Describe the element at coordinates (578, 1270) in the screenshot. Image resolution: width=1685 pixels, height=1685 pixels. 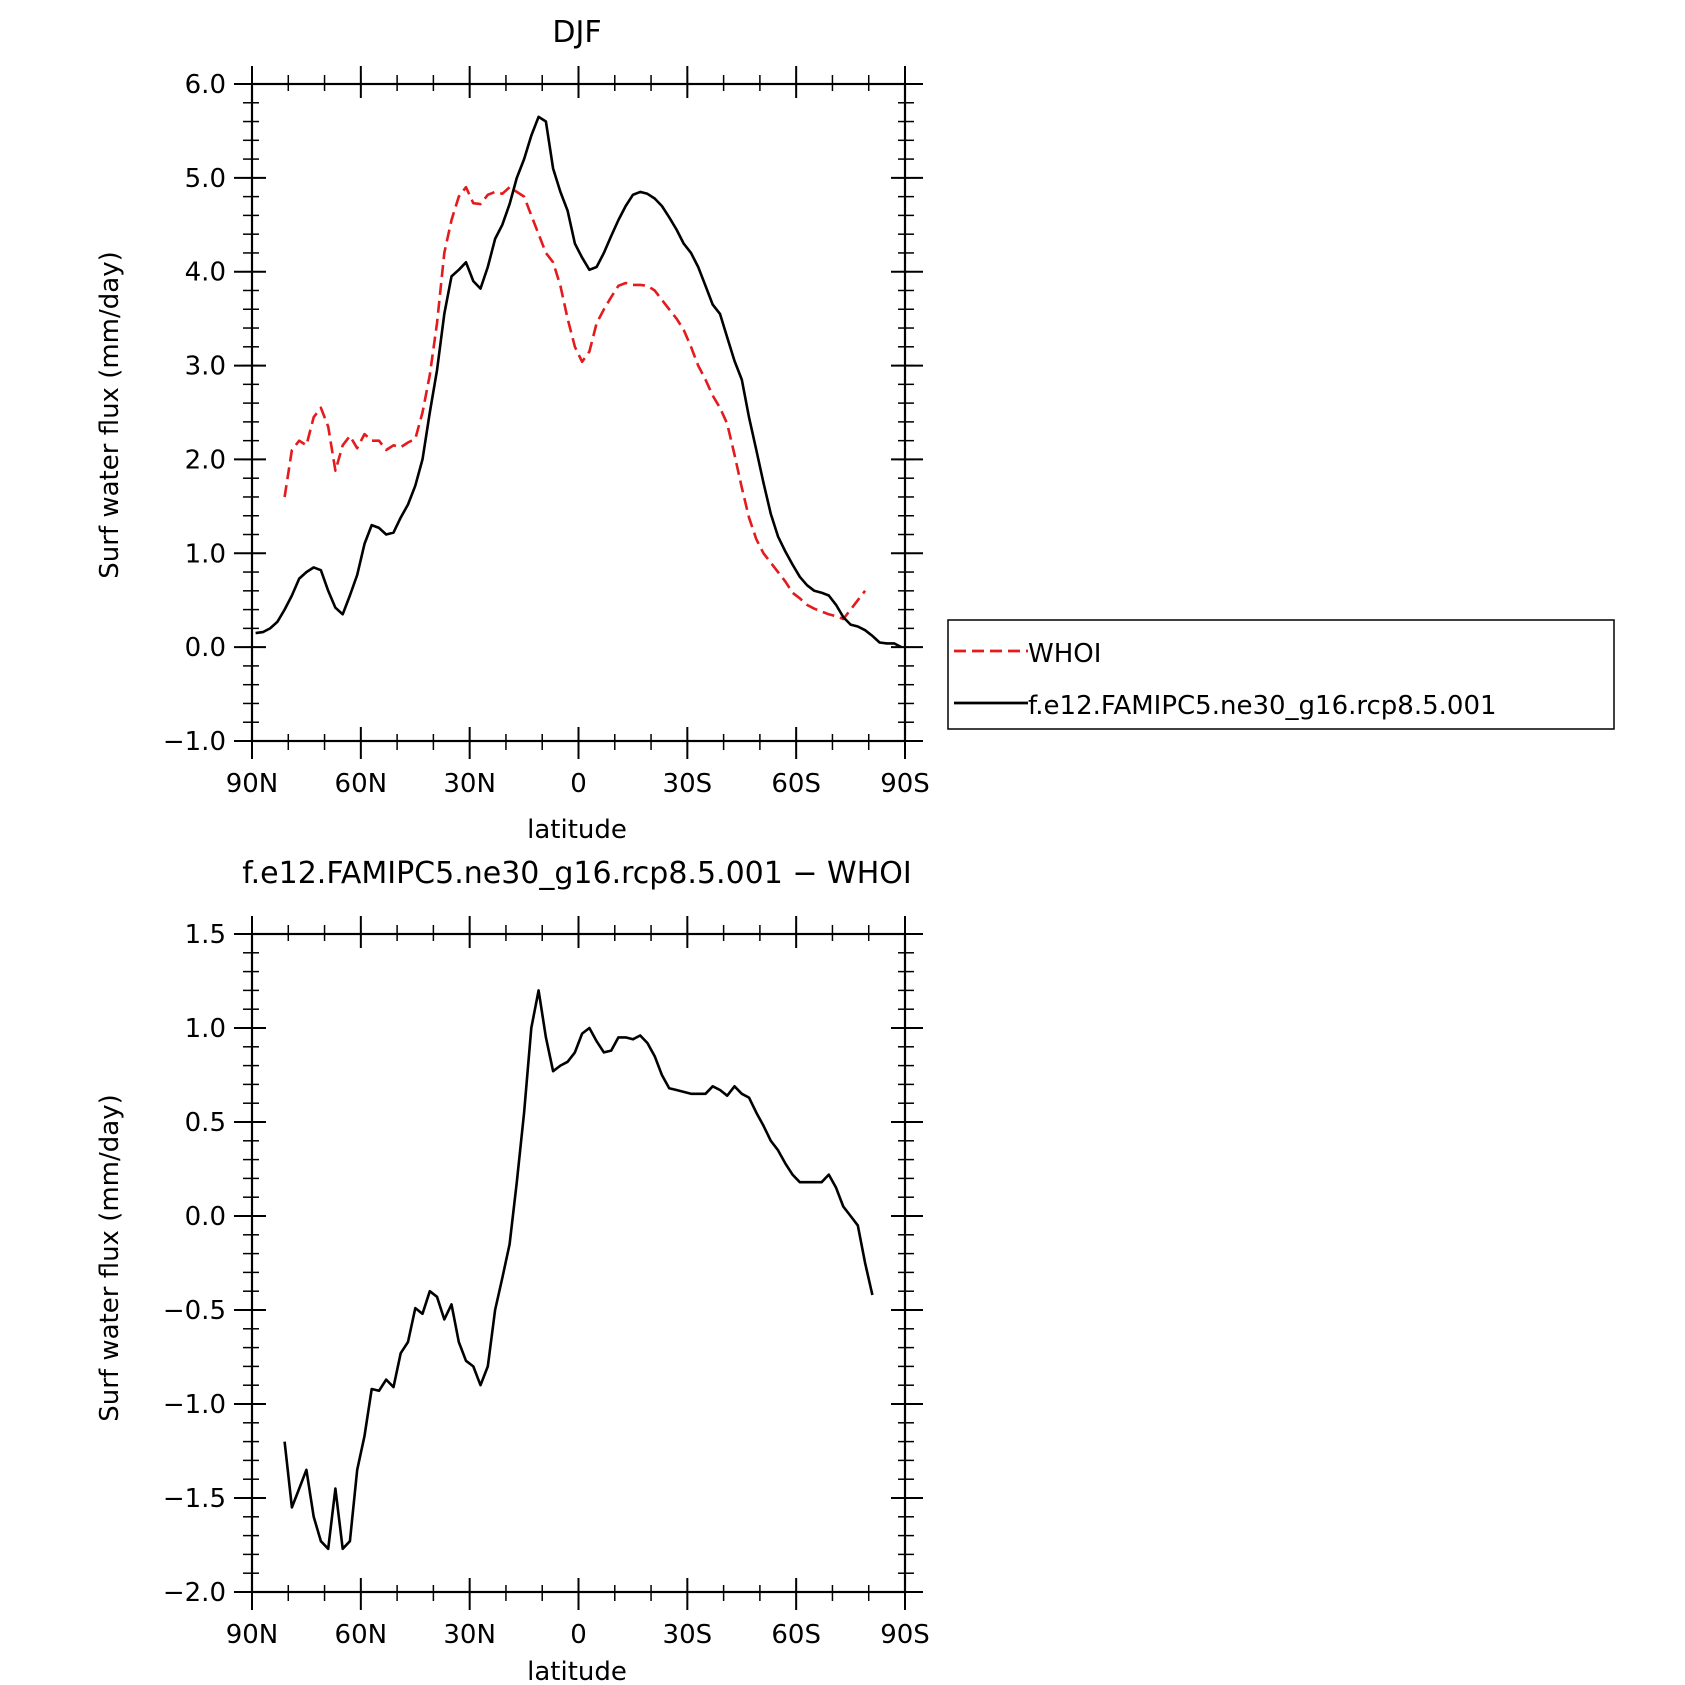
I see `series-line-difference` at that location.